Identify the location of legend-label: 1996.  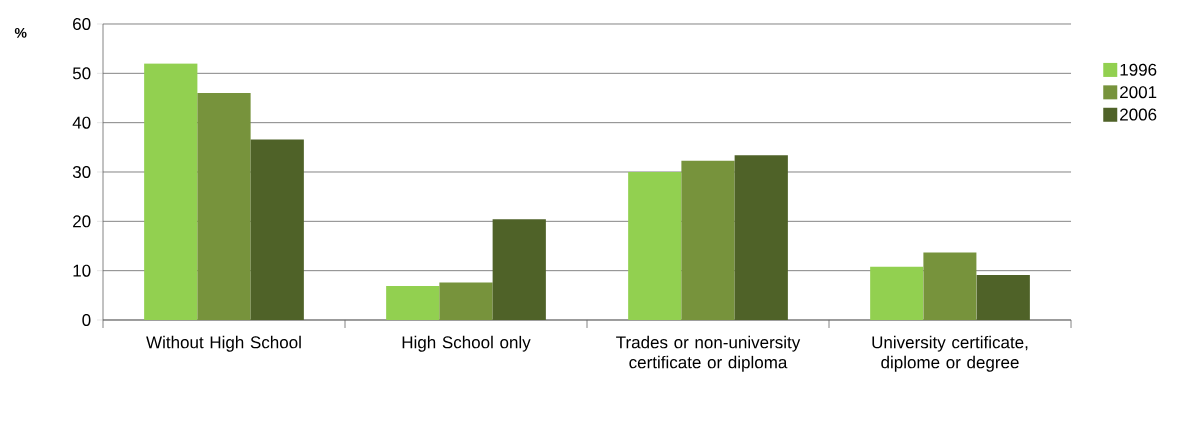
(1138, 69).